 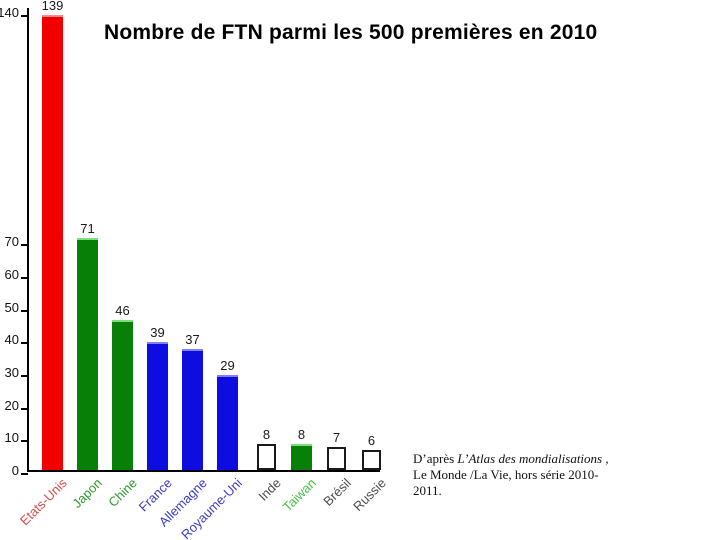 What do you see at coordinates (122, 310) in the screenshot?
I see `bar-value-label: 46` at bounding box center [122, 310].